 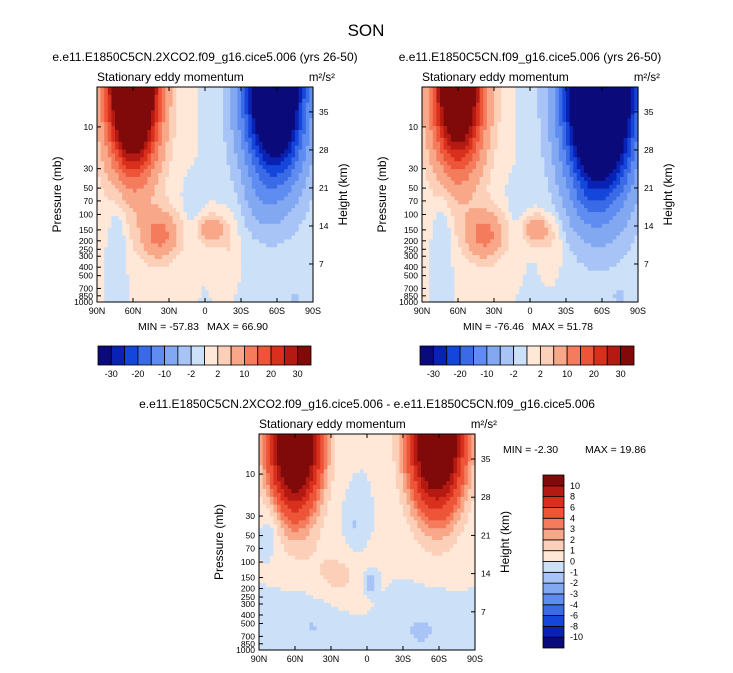 I want to click on x-tick-label: 90S, so click(x=313, y=311).